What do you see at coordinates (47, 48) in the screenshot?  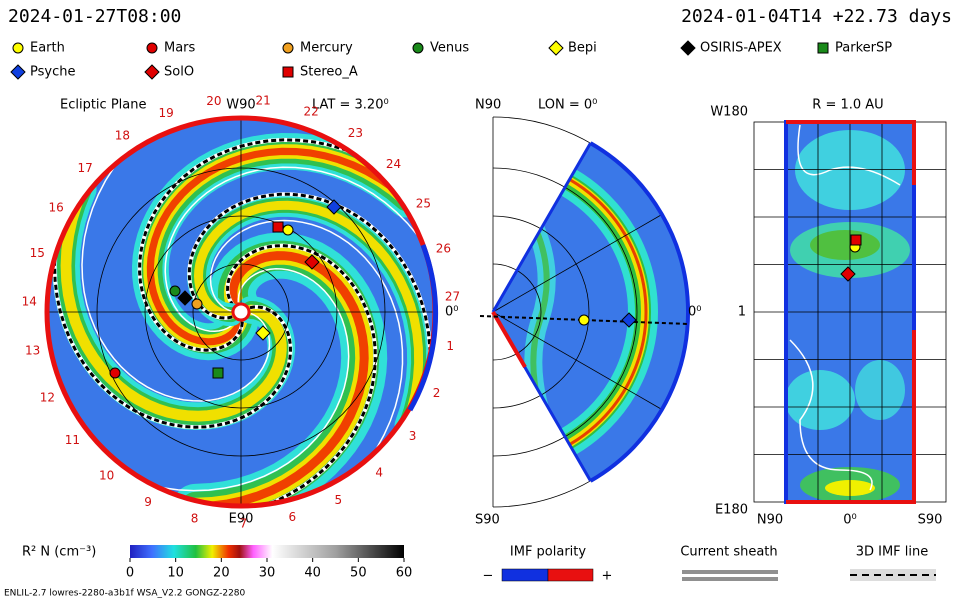 I see `legend-label: Earth` at bounding box center [47, 48].